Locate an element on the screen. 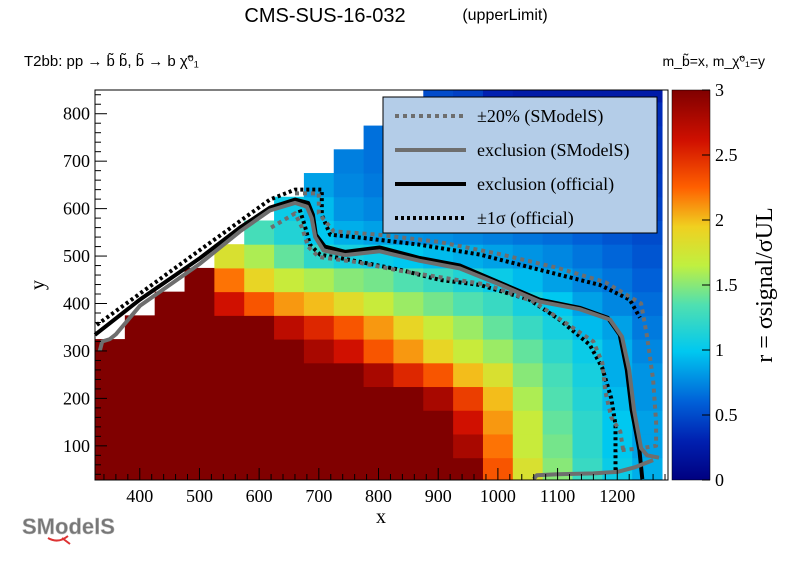 Image resolution: width=796 pixels, height=572 pixels. x-tick-label: 1200 is located at coordinates (617, 496).